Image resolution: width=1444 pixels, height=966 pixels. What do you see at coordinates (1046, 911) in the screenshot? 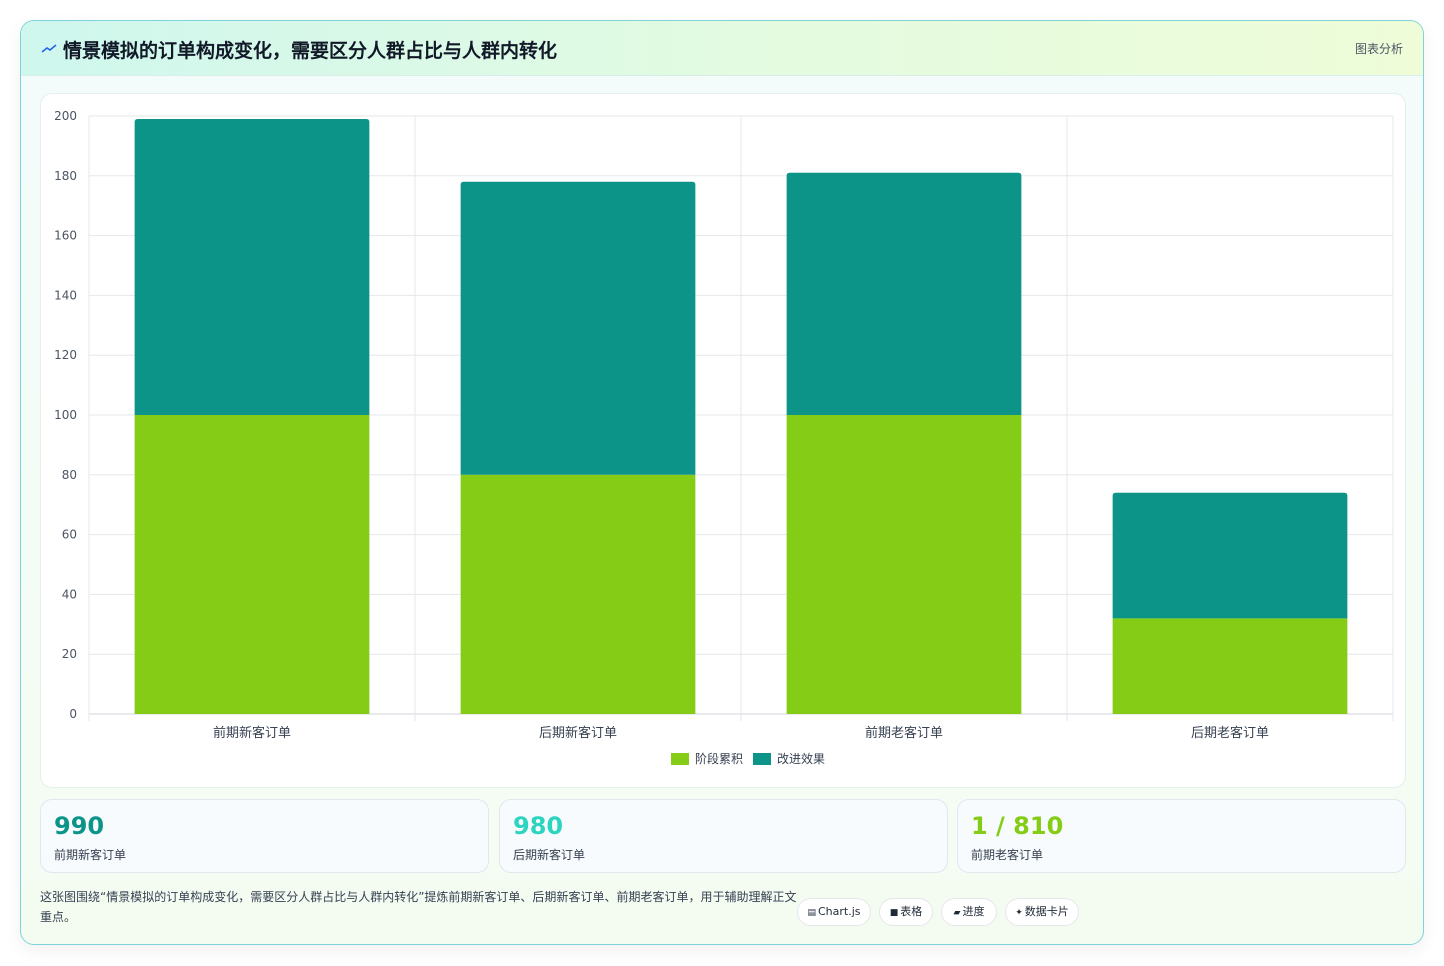
I see `tag-label: 数据卡片` at bounding box center [1046, 911].